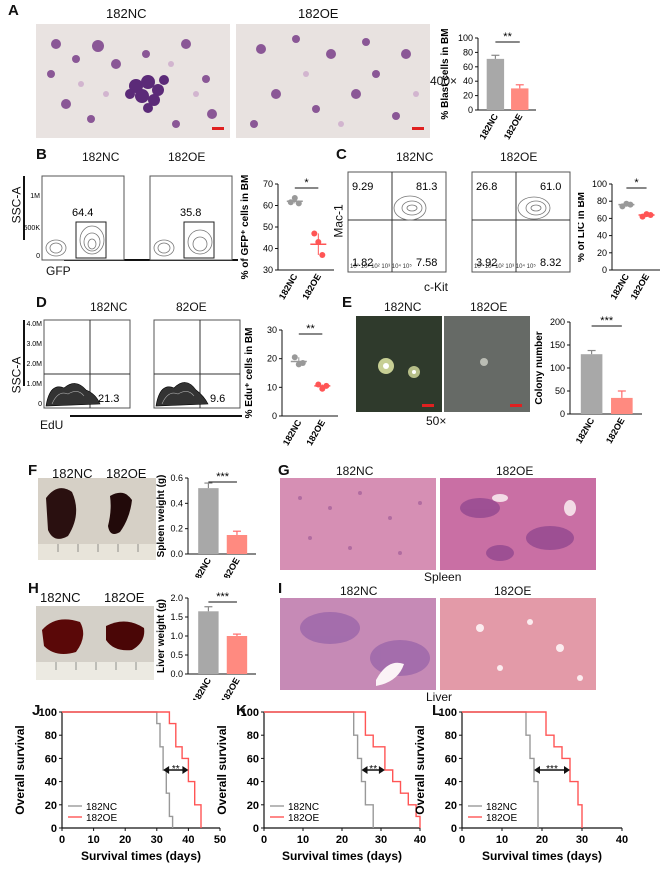  What do you see at coordinates (502, 840) in the screenshot?
I see `panel-l-xtick-1: 10` at bounding box center [502, 840].